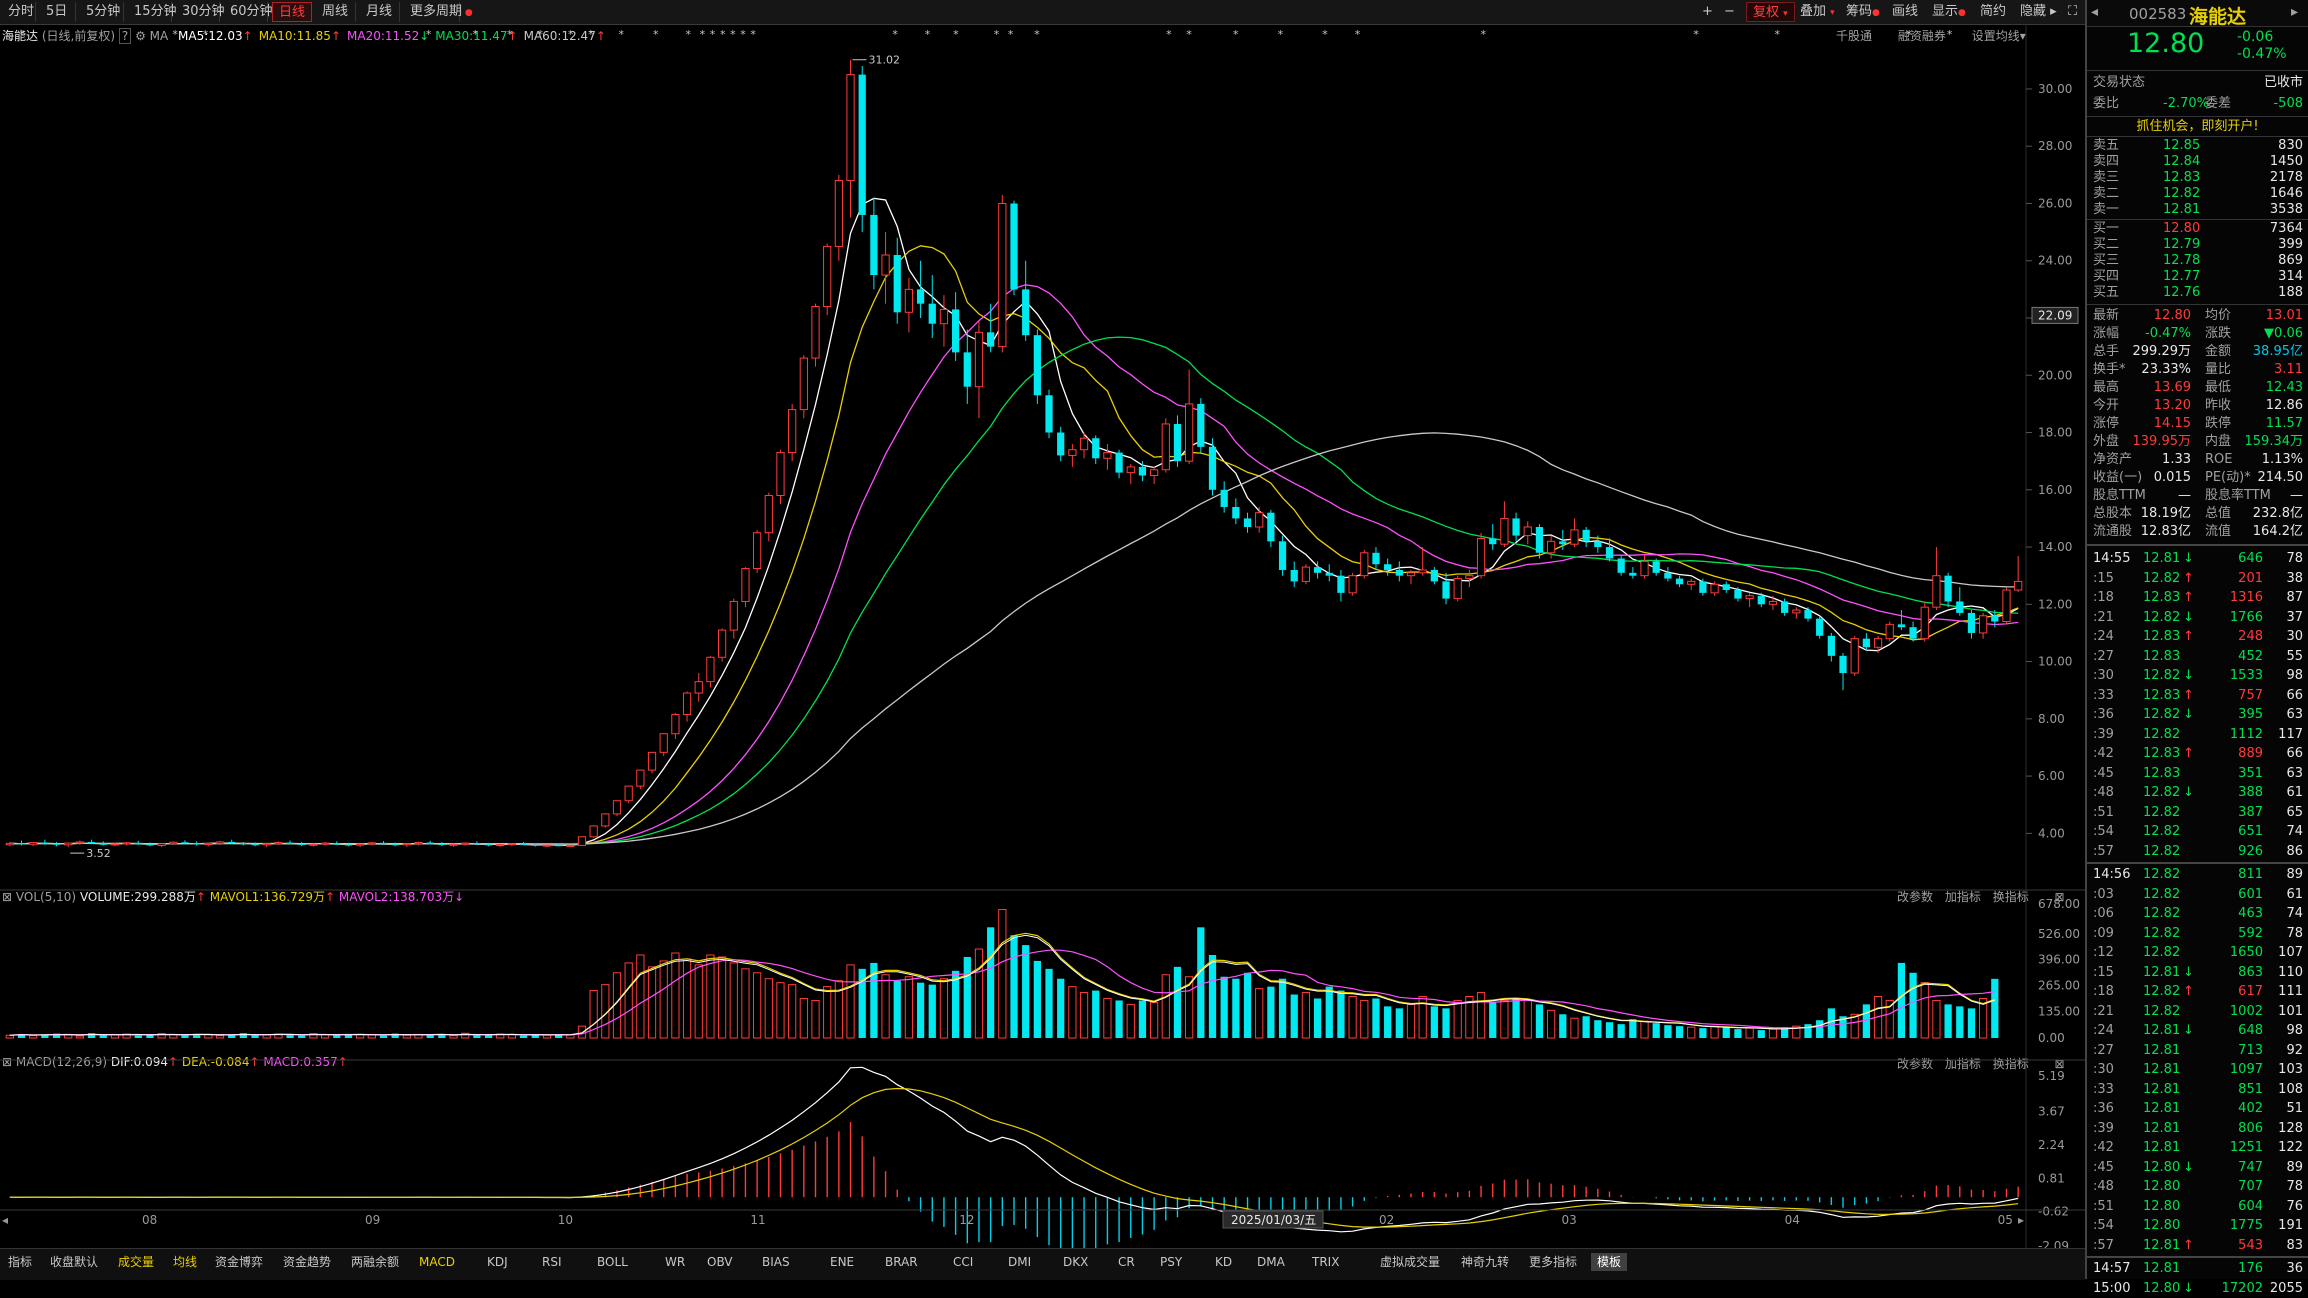 This screenshot has height=1298, width=2308. I want to click on open-account-ad: 抓住机会，即刻开户!, so click(2197, 126).